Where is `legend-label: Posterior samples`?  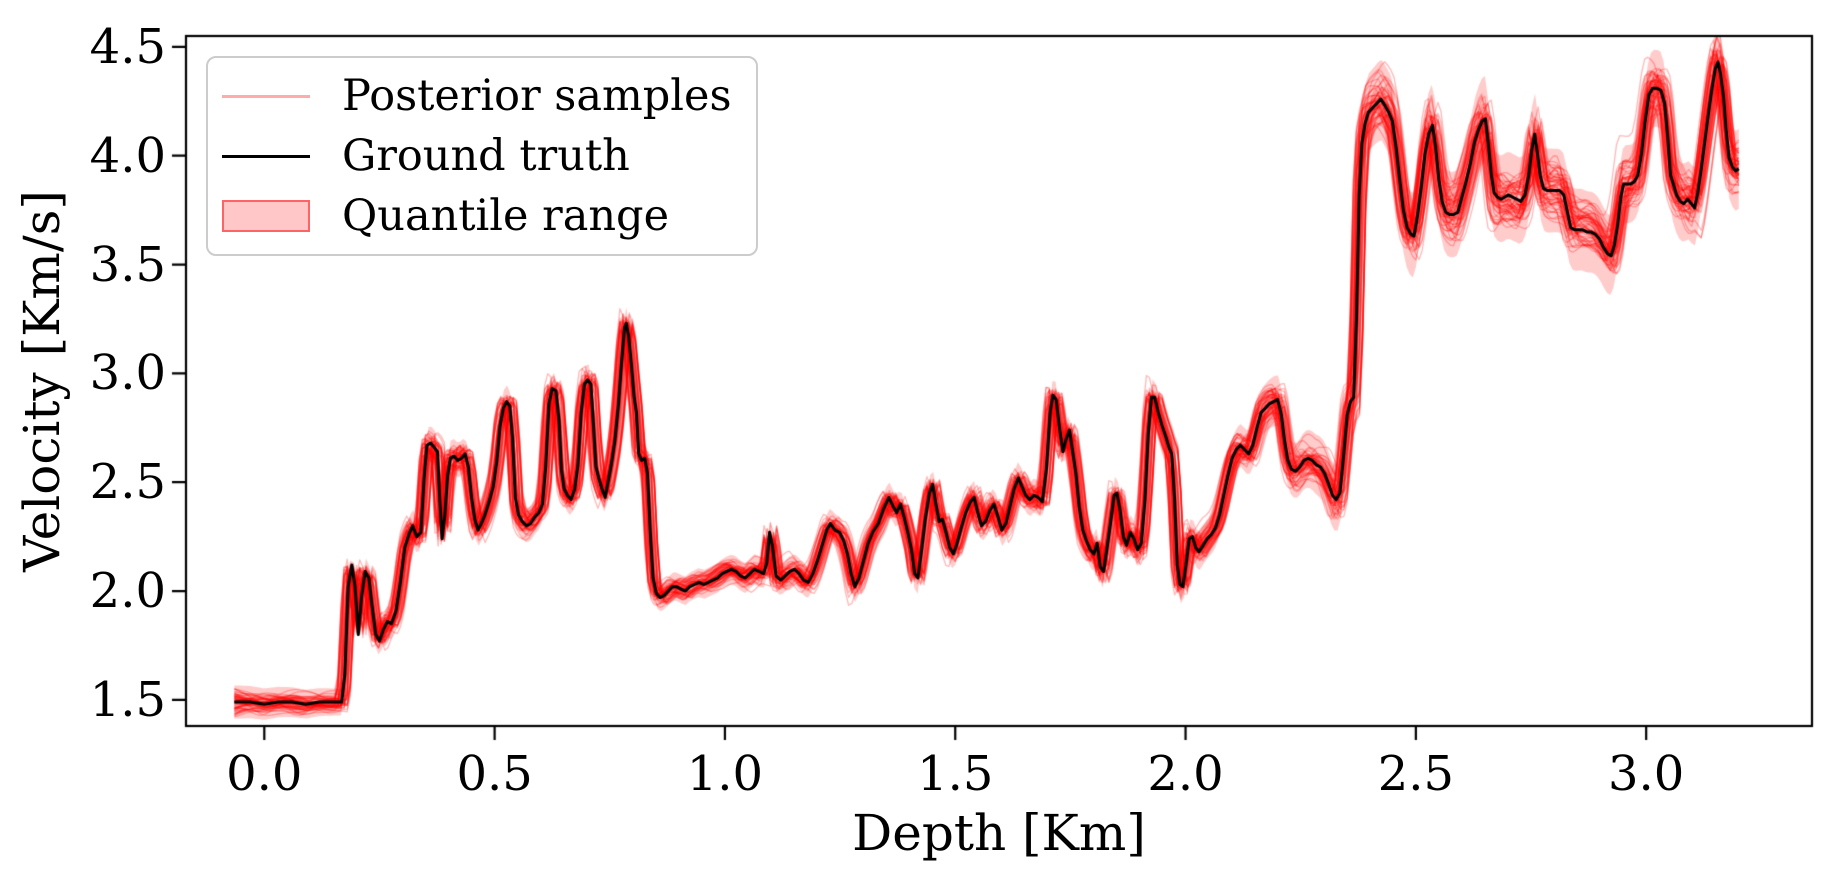
legend-label: Posterior samples is located at coordinates (537, 95).